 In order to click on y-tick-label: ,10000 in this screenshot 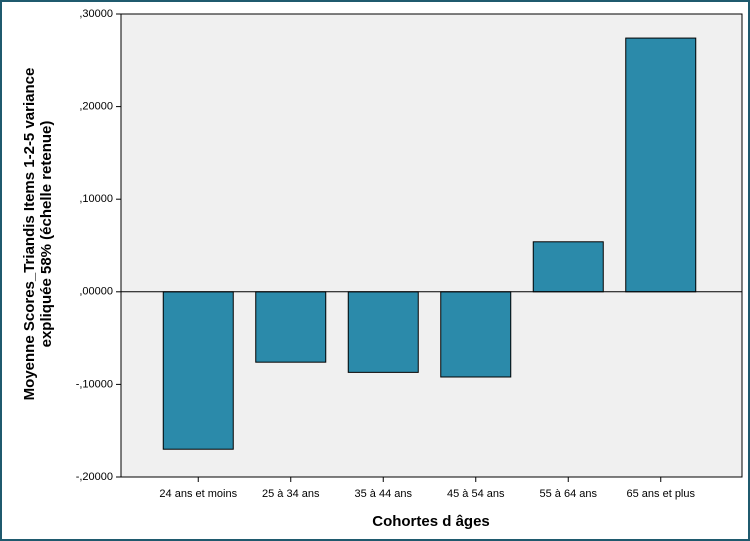, I will do `click(96, 199)`.